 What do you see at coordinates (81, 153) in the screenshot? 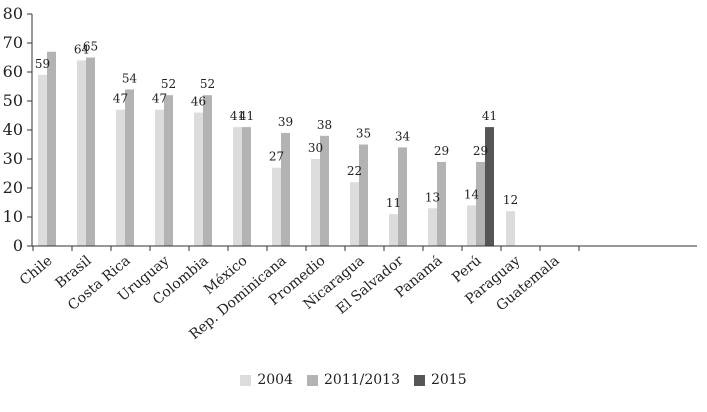
I see `bar-brasil-2004` at bounding box center [81, 153].